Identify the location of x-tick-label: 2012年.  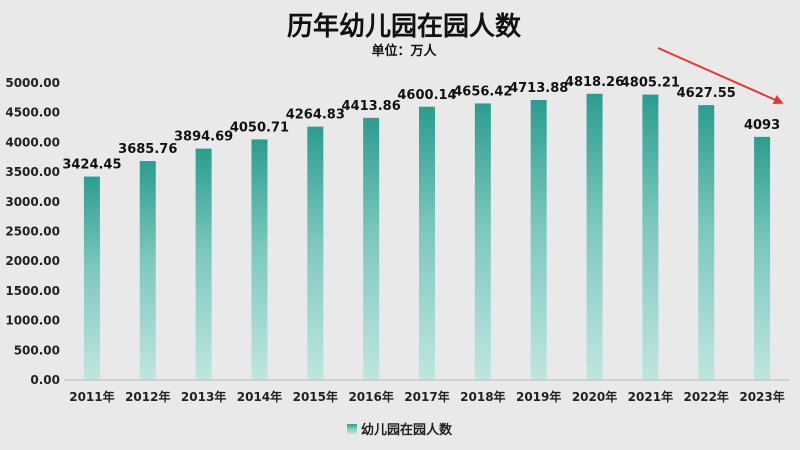
(147, 396).